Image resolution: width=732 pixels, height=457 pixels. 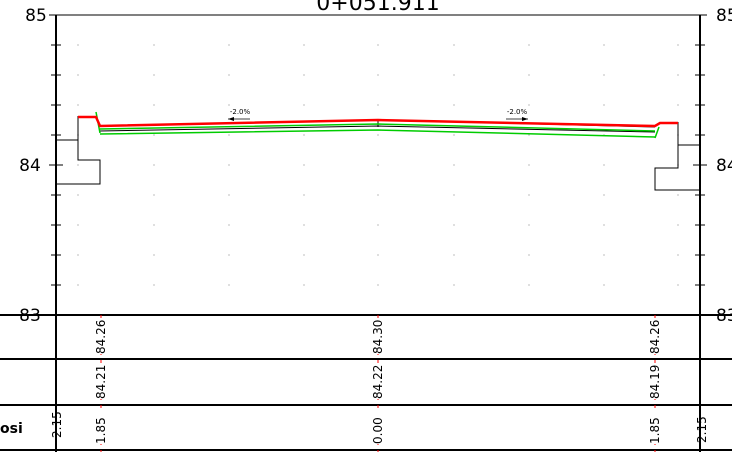 What do you see at coordinates (378, 121) in the screenshot?
I see `design-surface-line` at bounding box center [378, 121].